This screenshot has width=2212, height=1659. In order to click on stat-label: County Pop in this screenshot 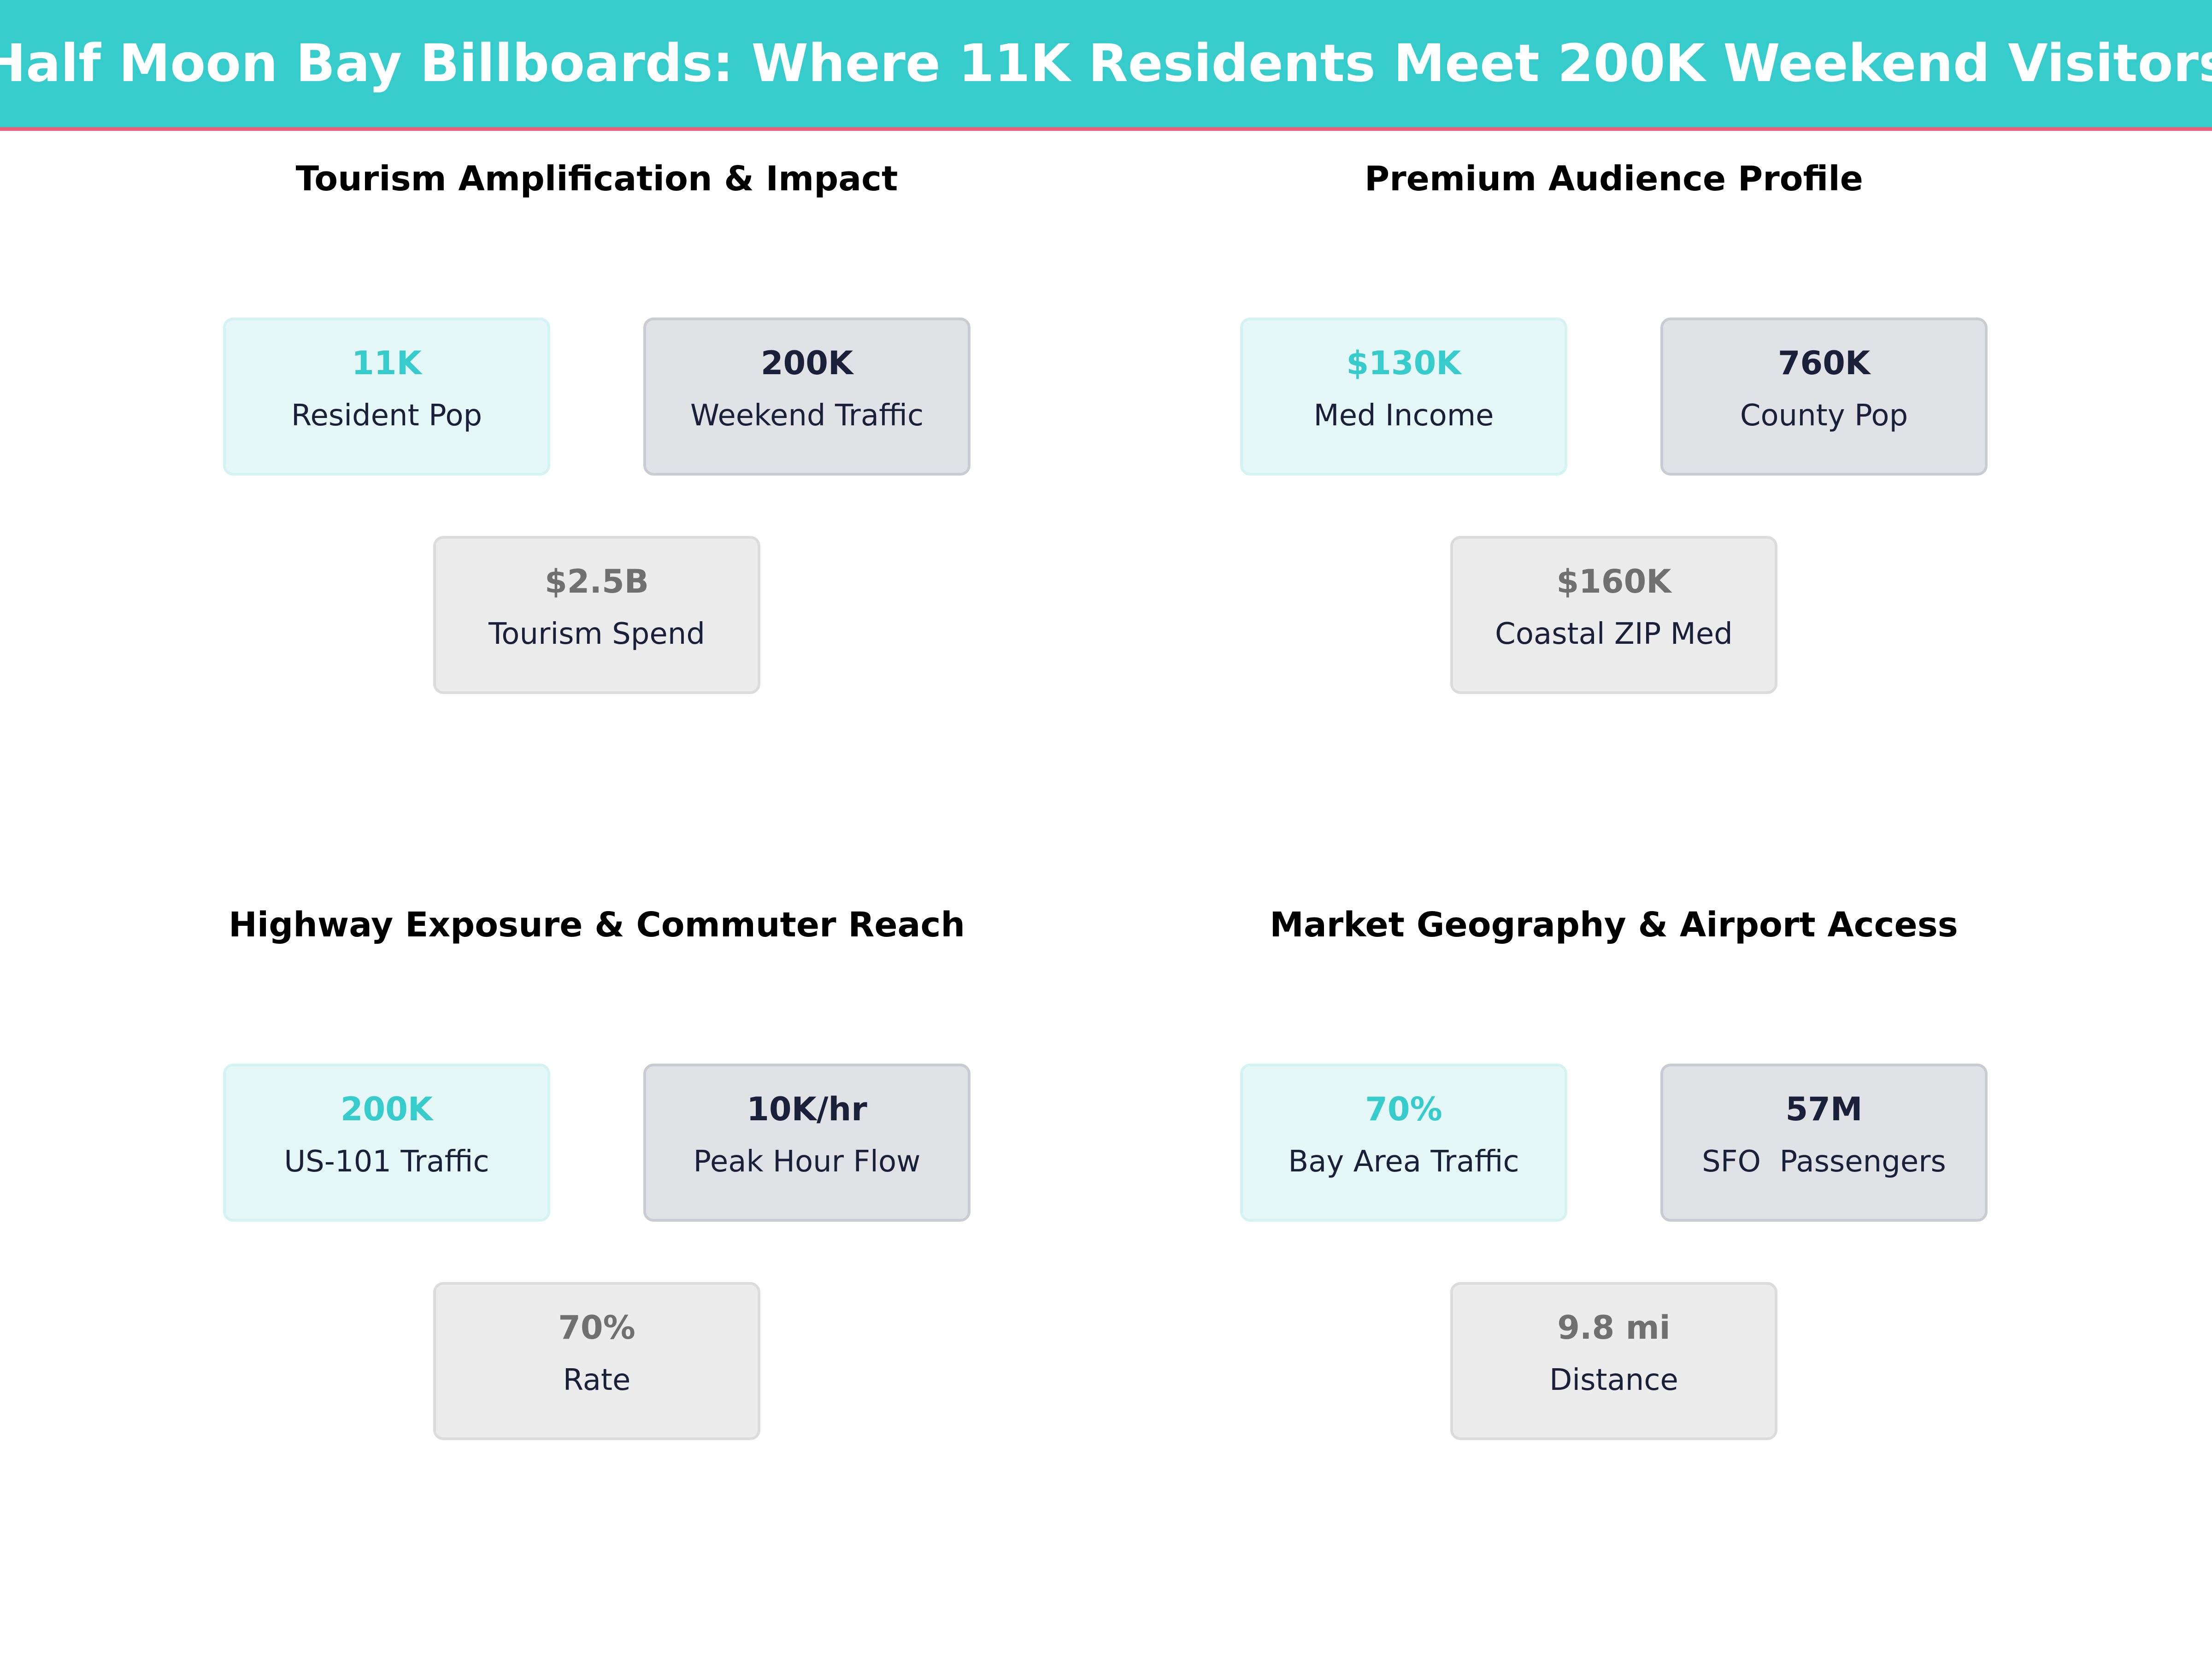, I will do `click(1824, 416)`.